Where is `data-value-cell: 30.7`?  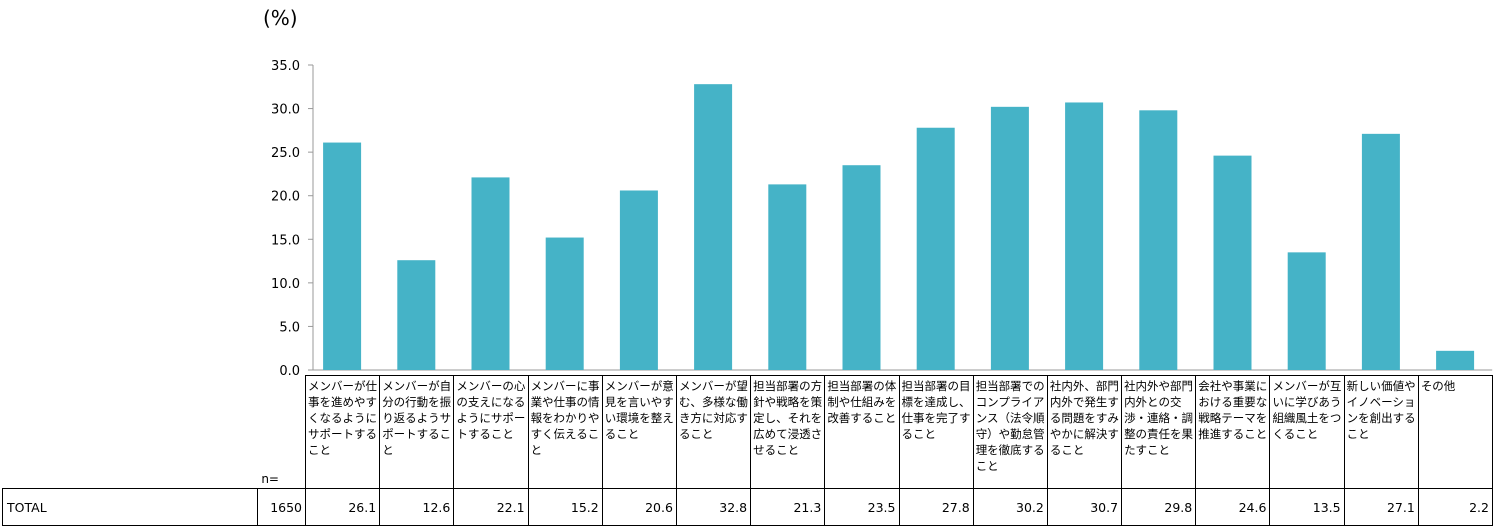
data-value-cell: 30.7 is located at coordinates (1084, 507).